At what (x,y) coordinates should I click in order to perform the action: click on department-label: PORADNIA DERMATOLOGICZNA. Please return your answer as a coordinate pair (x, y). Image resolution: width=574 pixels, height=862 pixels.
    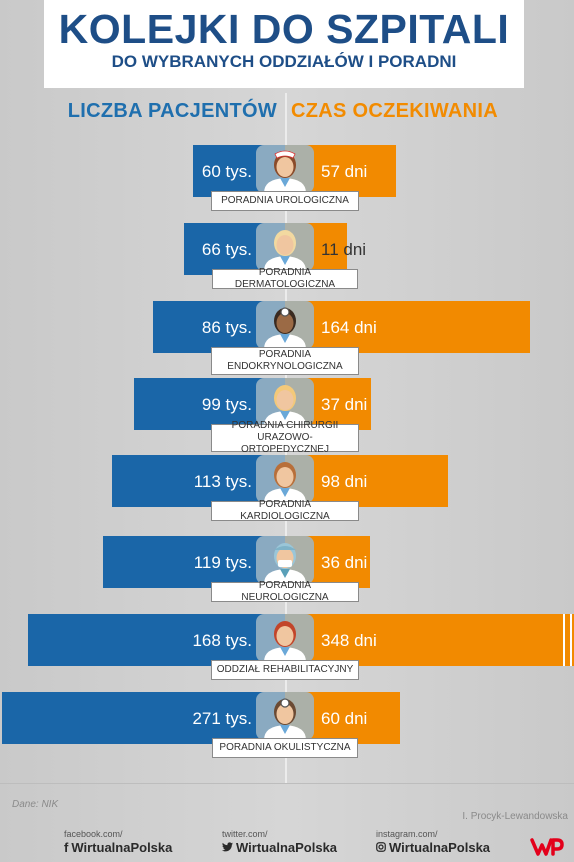
    Looking at the image, I should click on (285, 278).